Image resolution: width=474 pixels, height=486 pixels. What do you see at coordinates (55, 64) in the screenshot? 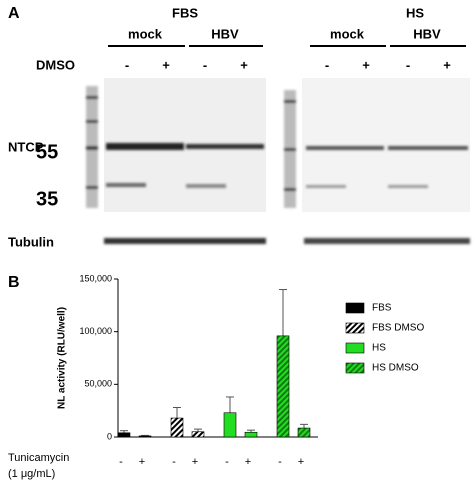
I see `row-label: DMSO` at bounding box center [55, 64].